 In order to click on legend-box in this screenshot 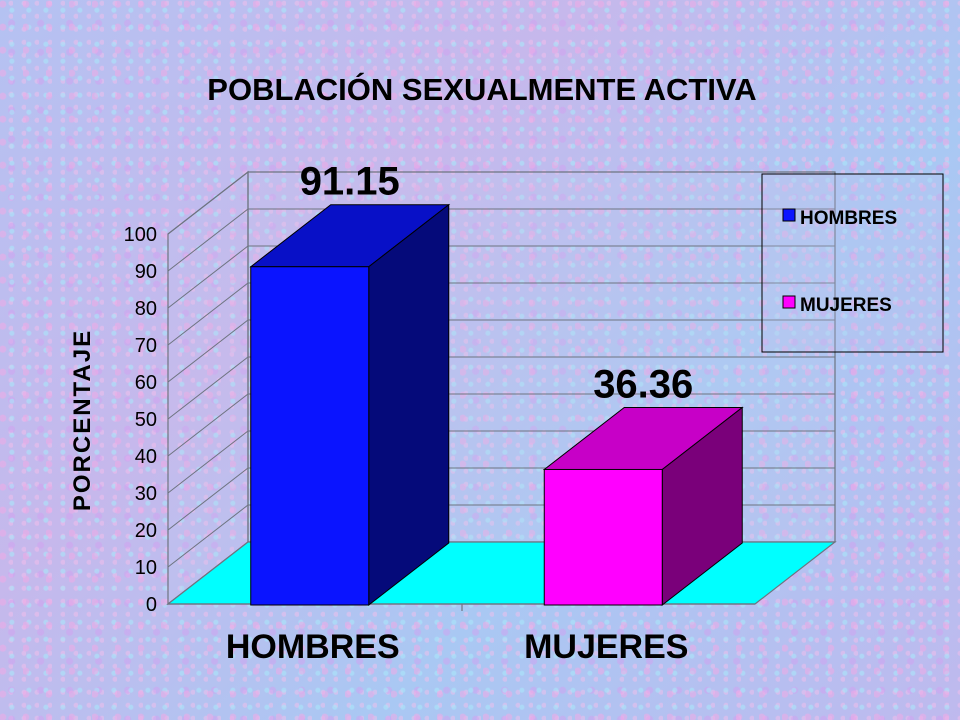, I will do `click(852, 263)`.